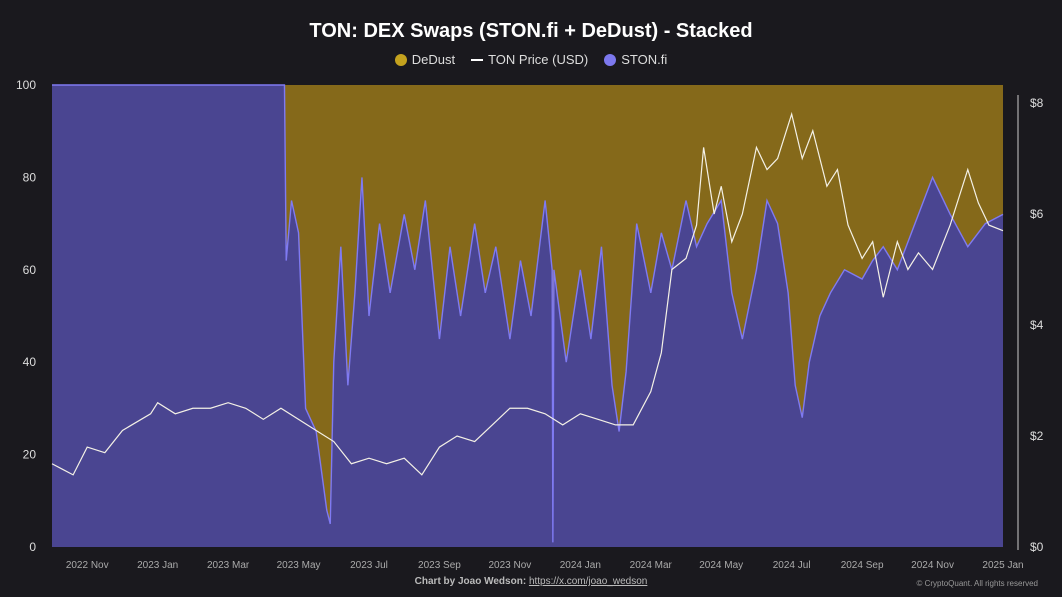 The image size is (1062, 597). Describe the element at coordinates (32, 547) in the screenshot. I see `y-left-tick-label: 0` at that location.